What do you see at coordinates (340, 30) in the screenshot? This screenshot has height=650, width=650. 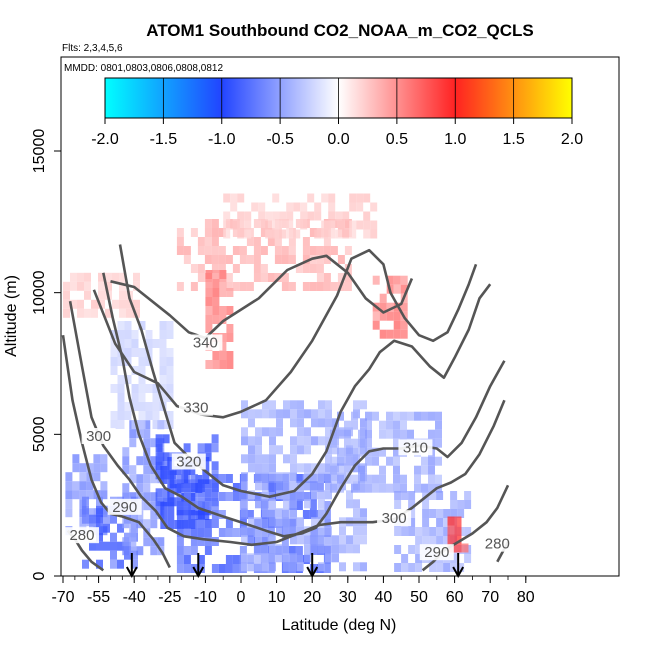 I see `chart-title: ATOM1 Southbound CO2_NOAA_m_CO2_QCLS` at bounding box center [340, 30].